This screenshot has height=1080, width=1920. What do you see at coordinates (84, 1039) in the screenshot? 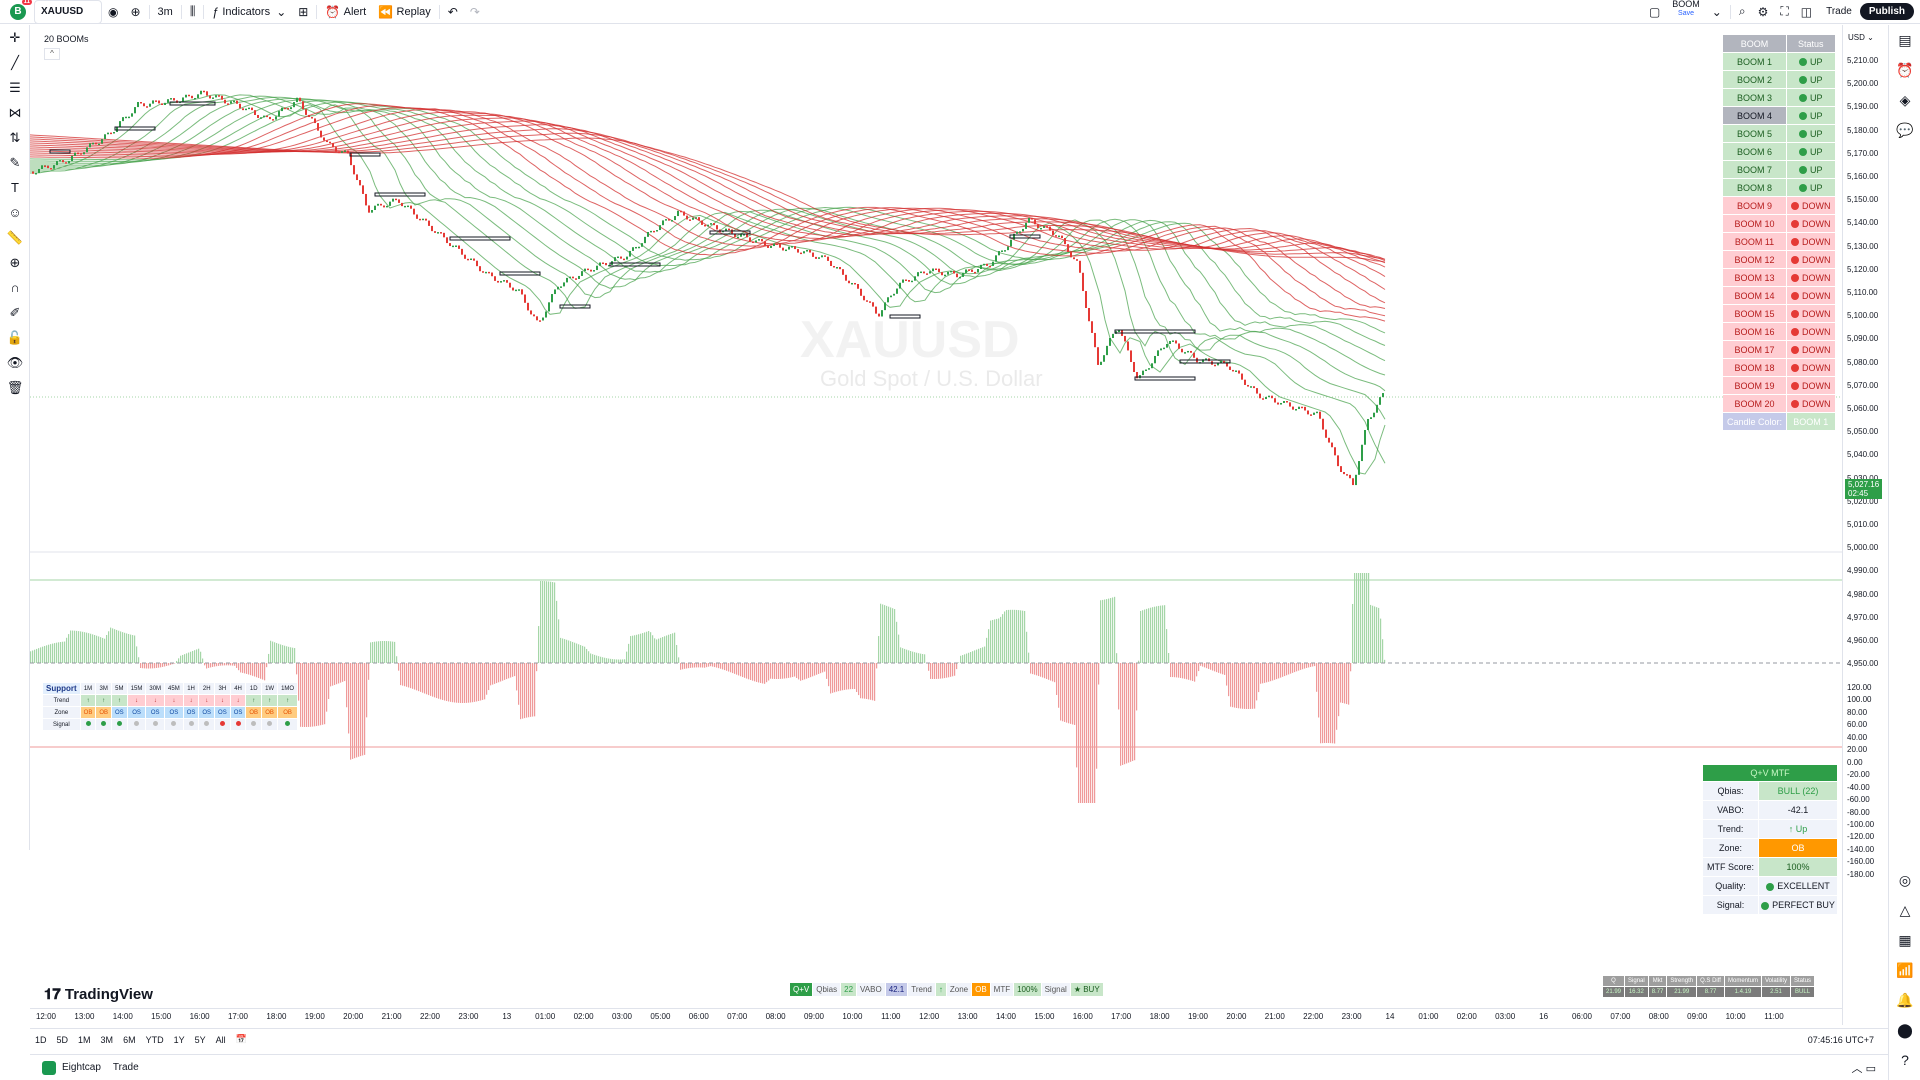
I see `range-1m: 1M` at bounding box center [84, 1039].